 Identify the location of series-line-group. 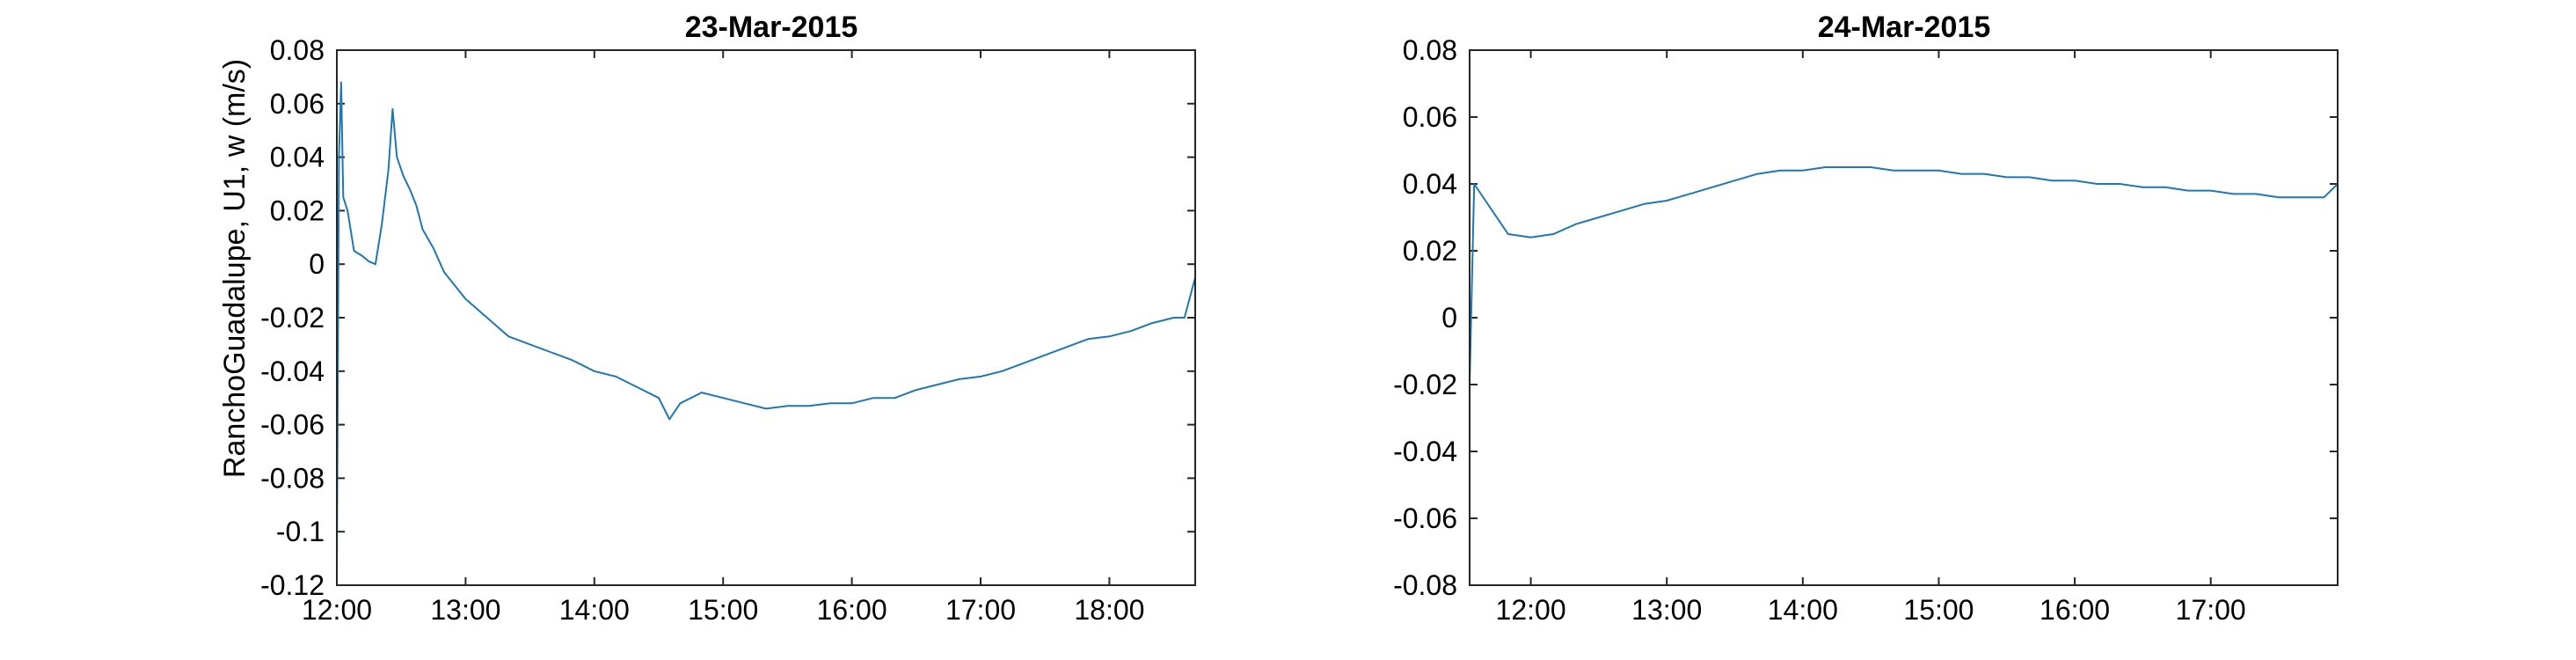
(1904, 276).